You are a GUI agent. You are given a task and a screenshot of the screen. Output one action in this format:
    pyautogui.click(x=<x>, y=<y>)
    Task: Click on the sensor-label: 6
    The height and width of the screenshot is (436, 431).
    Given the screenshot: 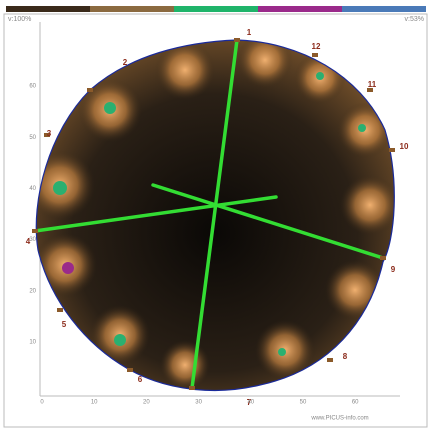 What is the action you would take?
    pyautogui.click(x=140, y=379)
    